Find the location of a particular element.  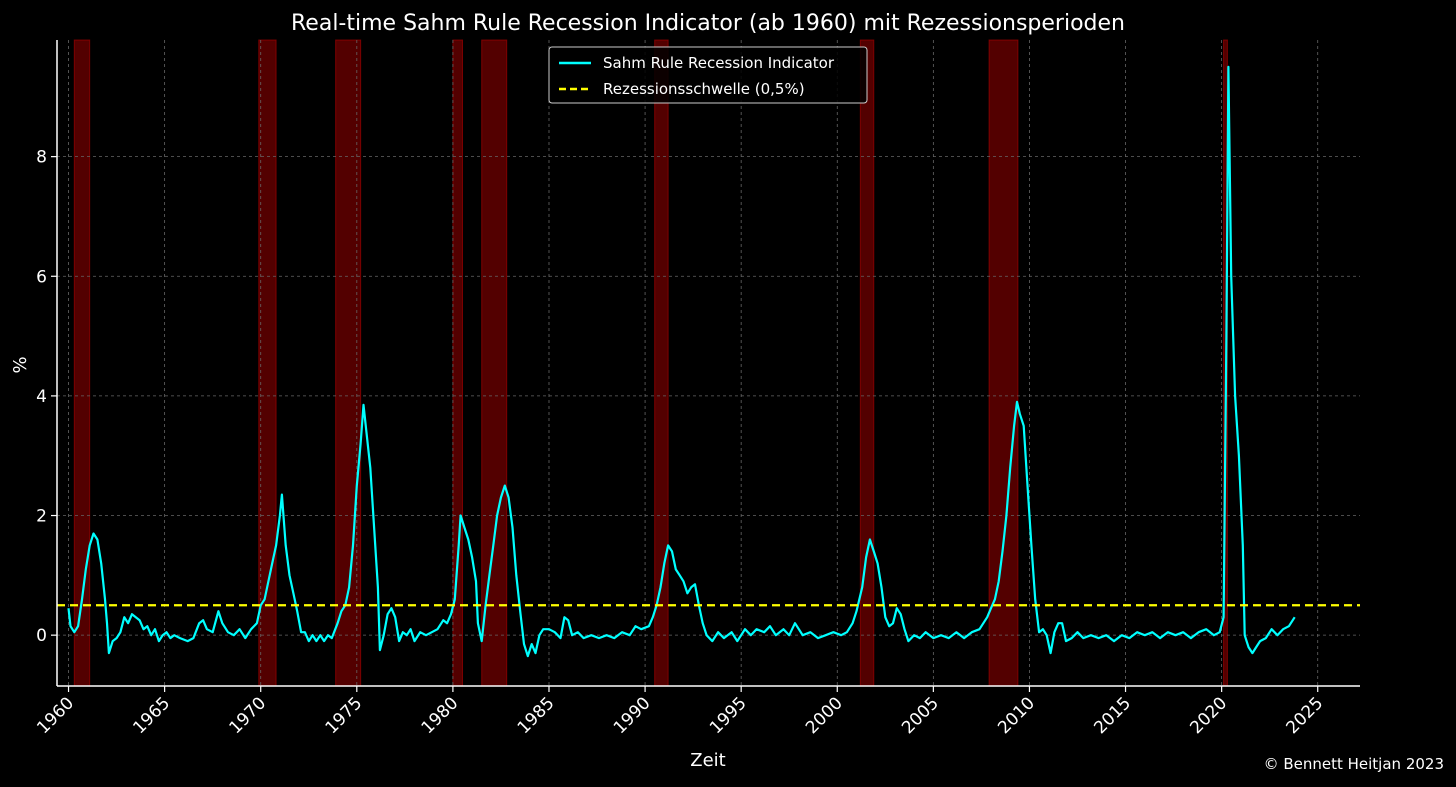

x-tick-label: 2020 is located at coordinates (1208, 715).